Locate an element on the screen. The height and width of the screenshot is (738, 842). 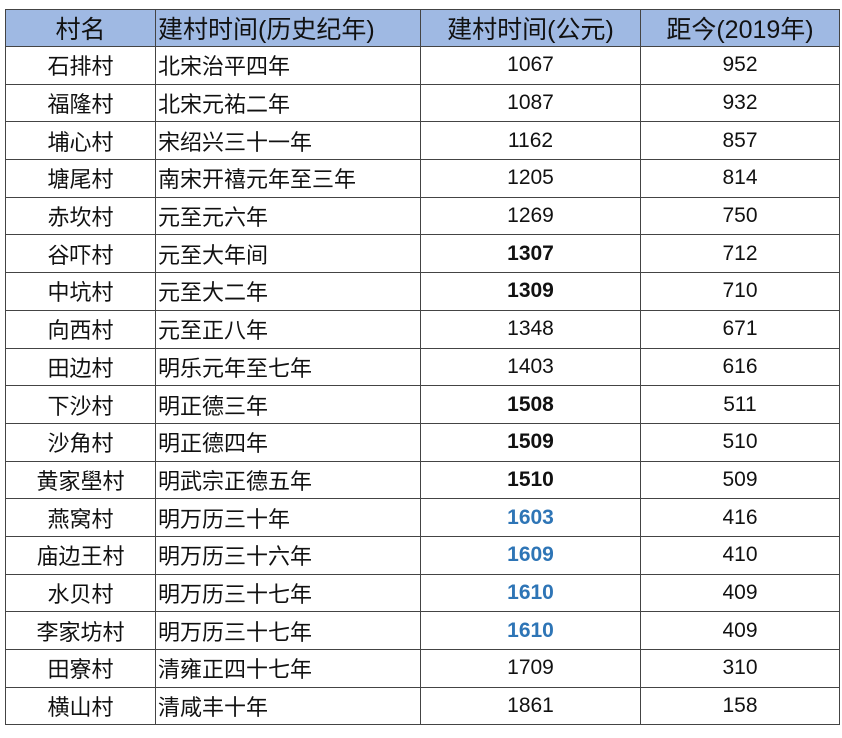
era-cell: 明万历三十年 is located at coordinates (288, 517).